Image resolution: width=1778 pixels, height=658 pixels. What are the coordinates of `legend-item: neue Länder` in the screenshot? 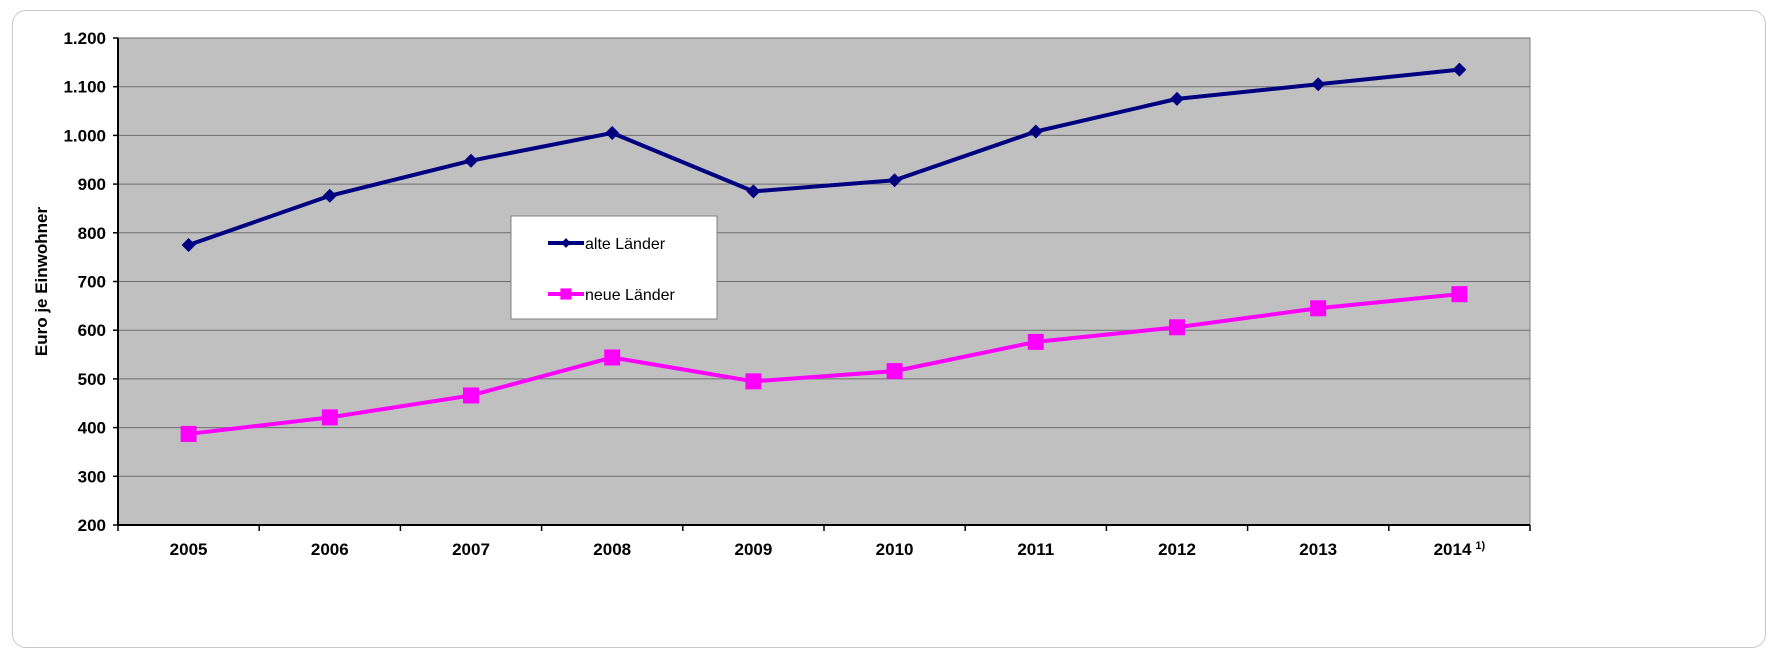 It's located at (612, 295).